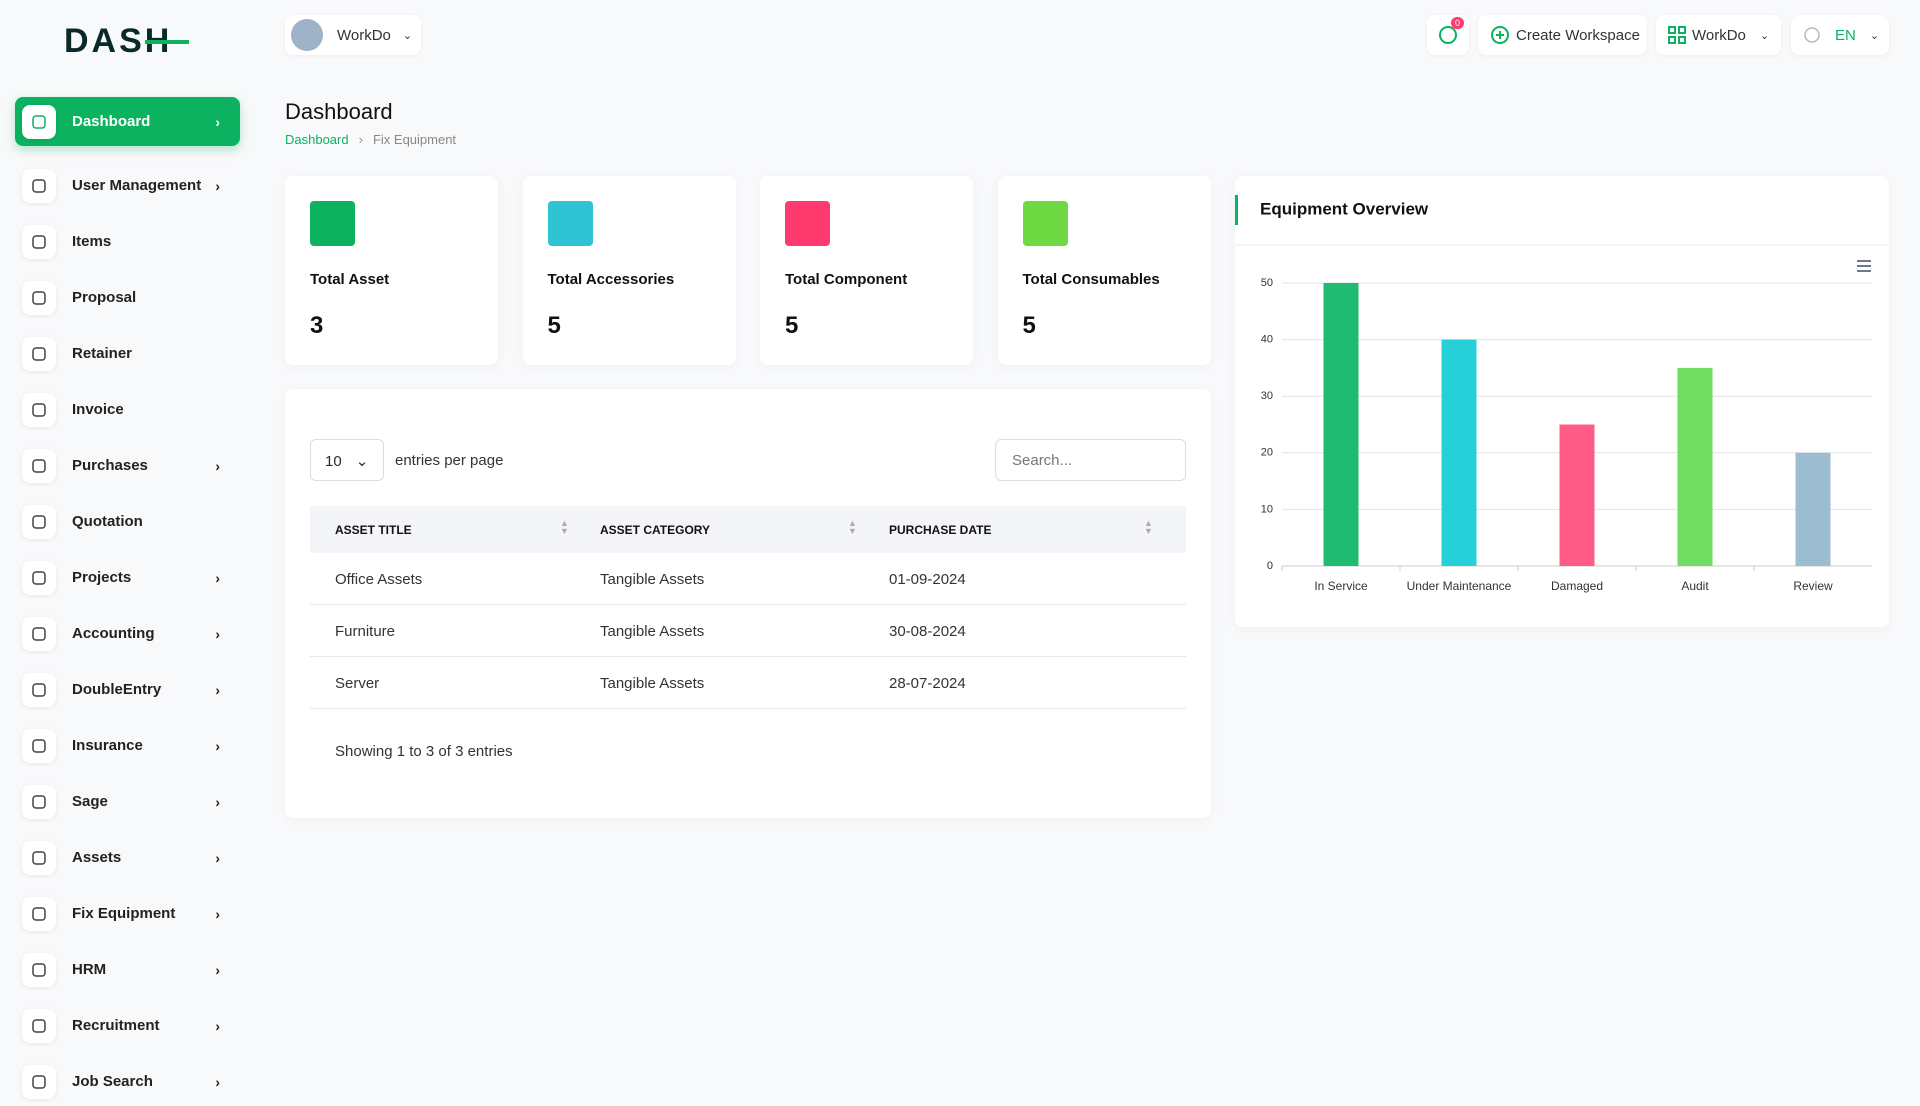  I want to click on sidebar-item: Purchases ›, so click(127, 465).